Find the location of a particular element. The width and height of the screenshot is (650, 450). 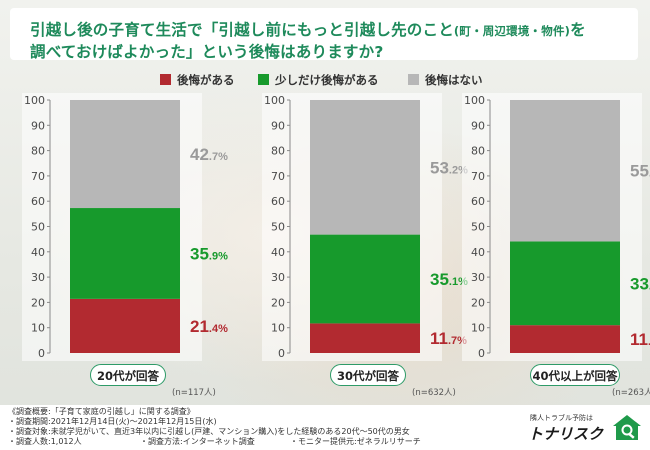

bar-slight-regret-30s is located at coordinates (365, 279).